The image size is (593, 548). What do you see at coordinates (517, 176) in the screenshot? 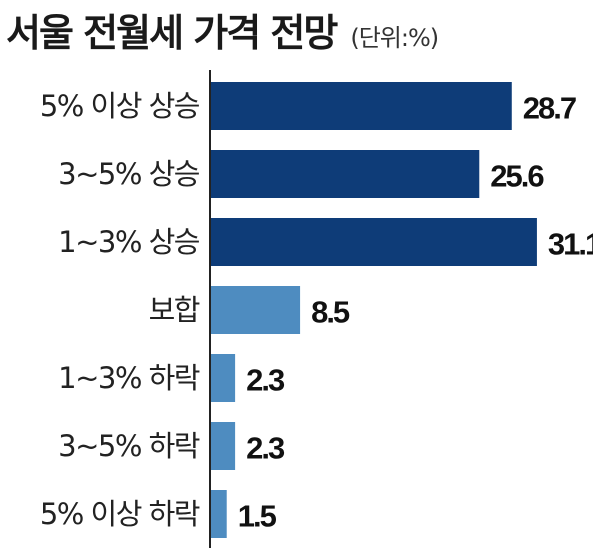
I see `value-label-2: 25.6` at bounding box center [517, 176].